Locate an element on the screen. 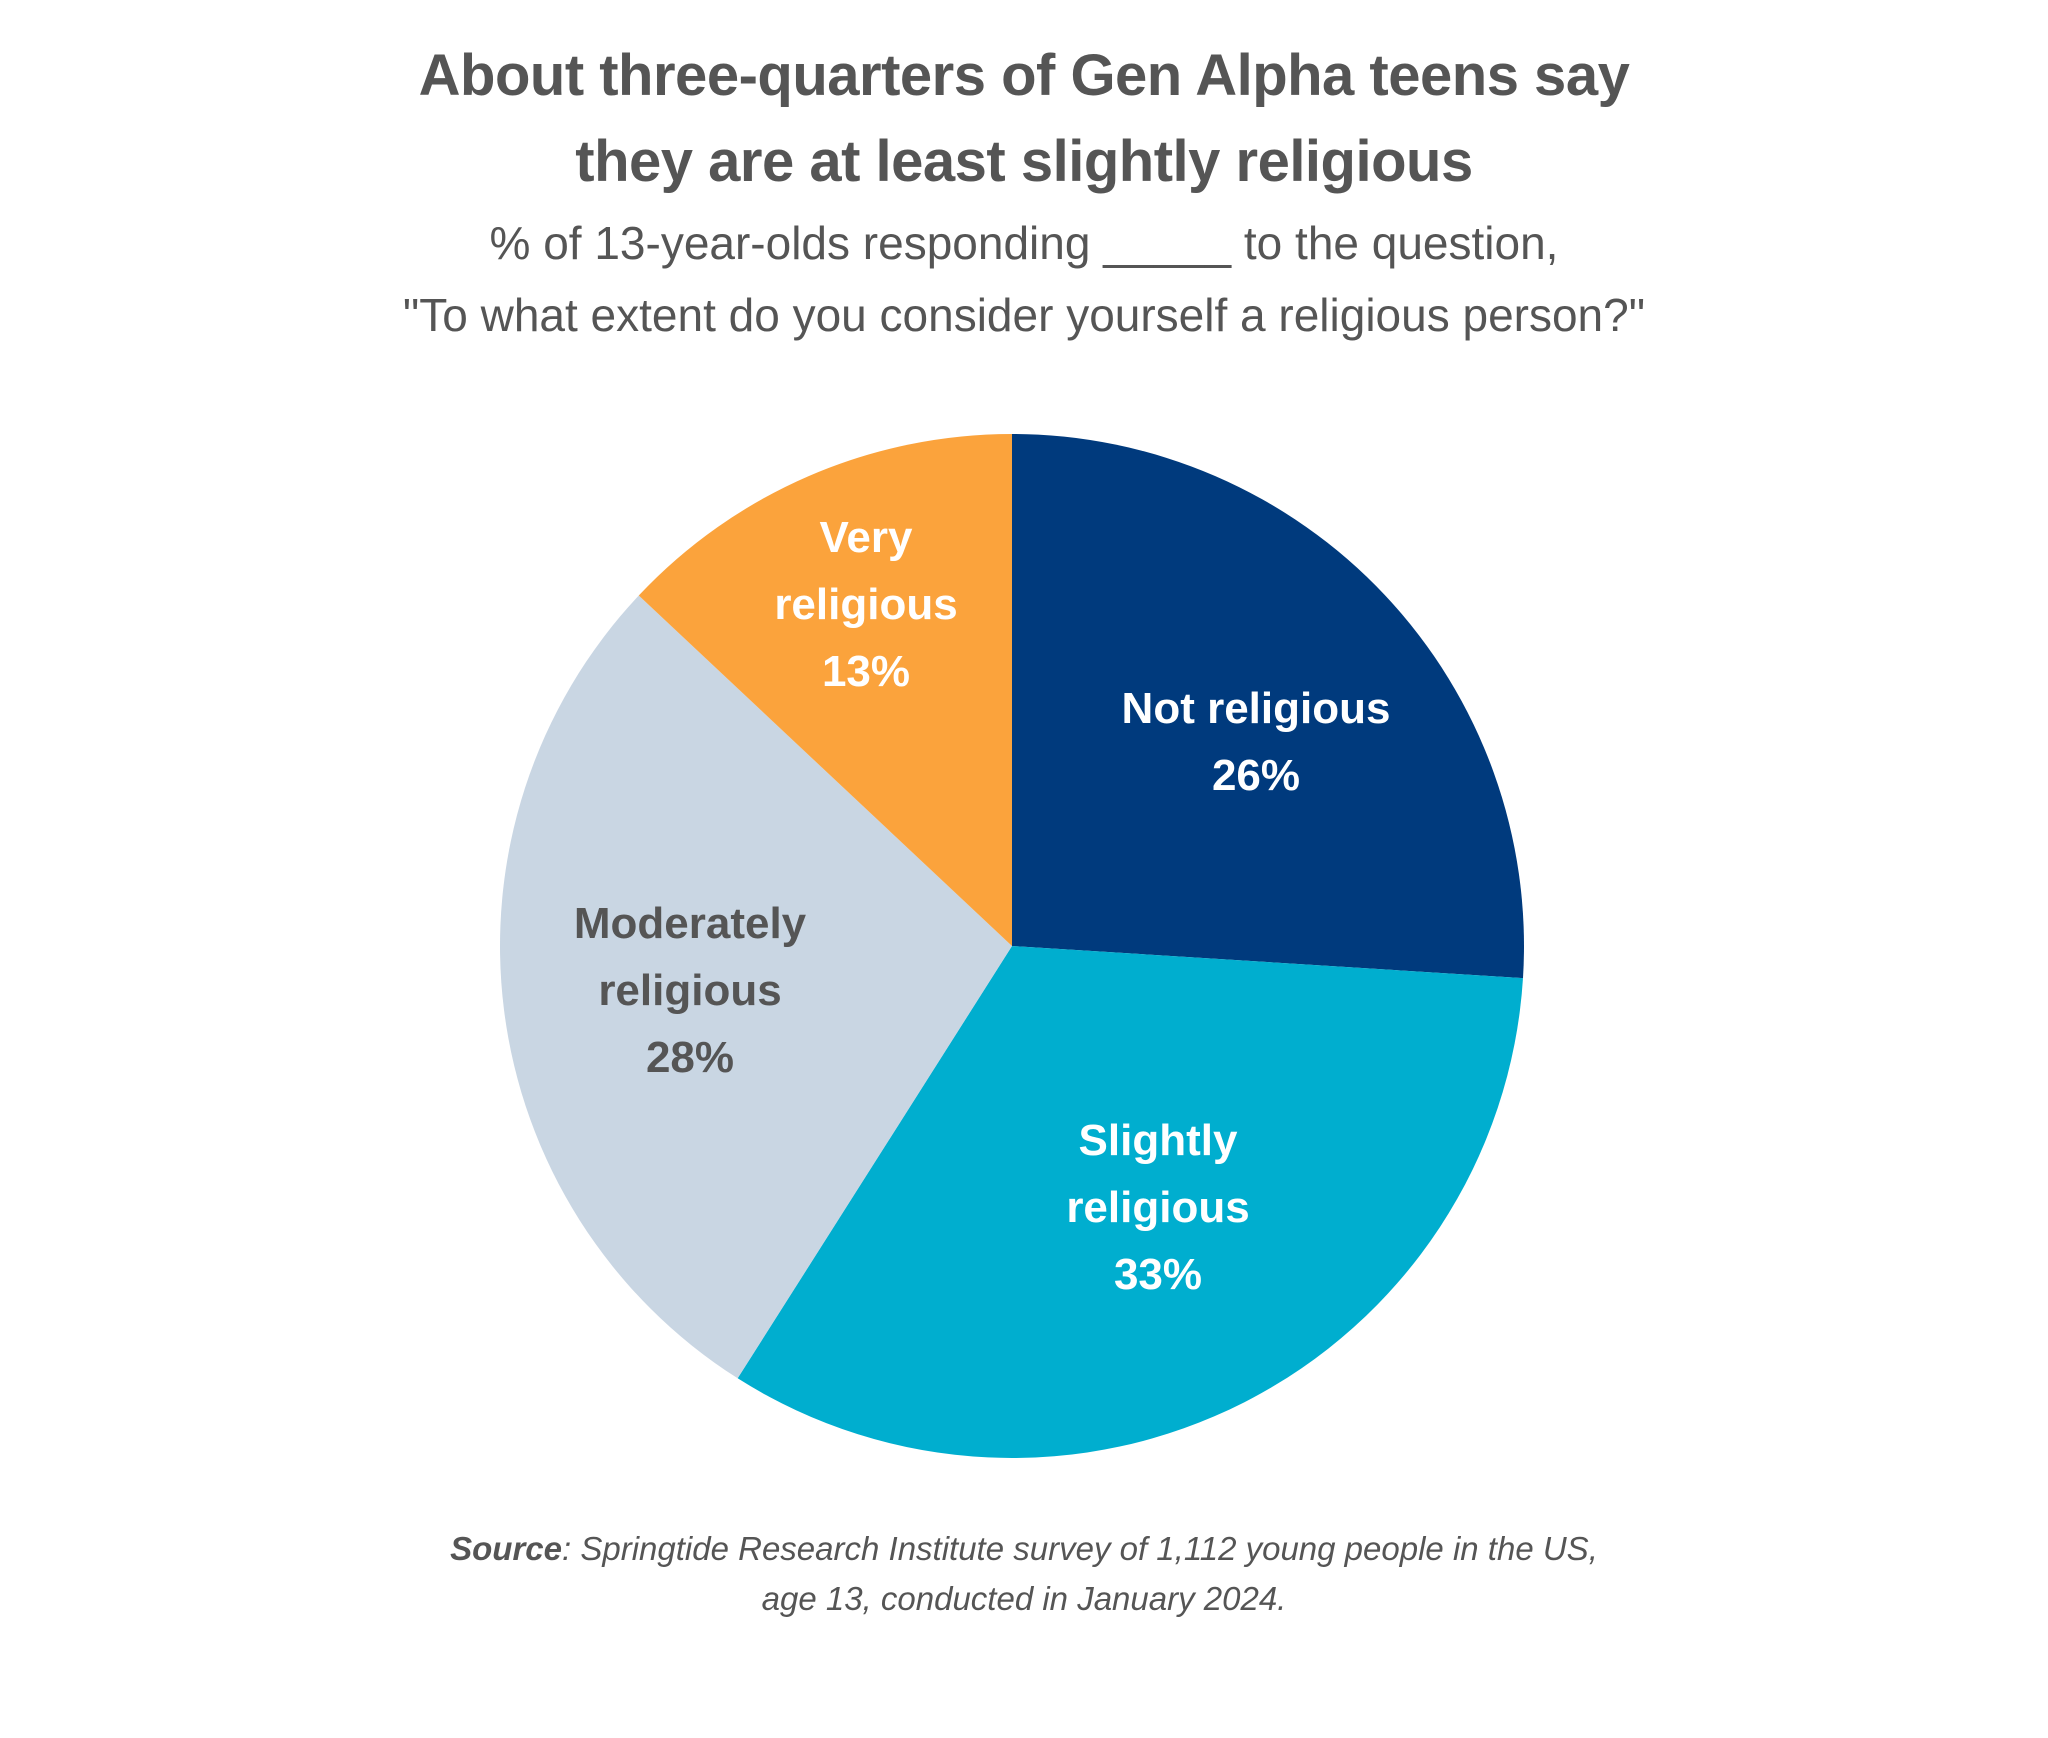  source-label: Source is located at coordinates (506, 1548).